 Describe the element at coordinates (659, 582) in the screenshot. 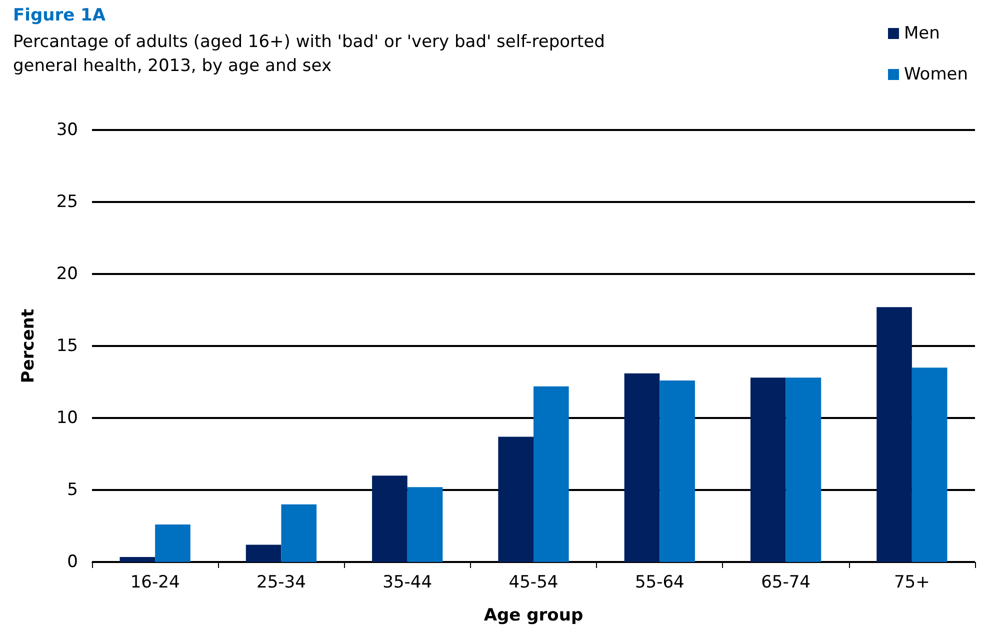

I see `x-tick-label: 55-64` at that location.